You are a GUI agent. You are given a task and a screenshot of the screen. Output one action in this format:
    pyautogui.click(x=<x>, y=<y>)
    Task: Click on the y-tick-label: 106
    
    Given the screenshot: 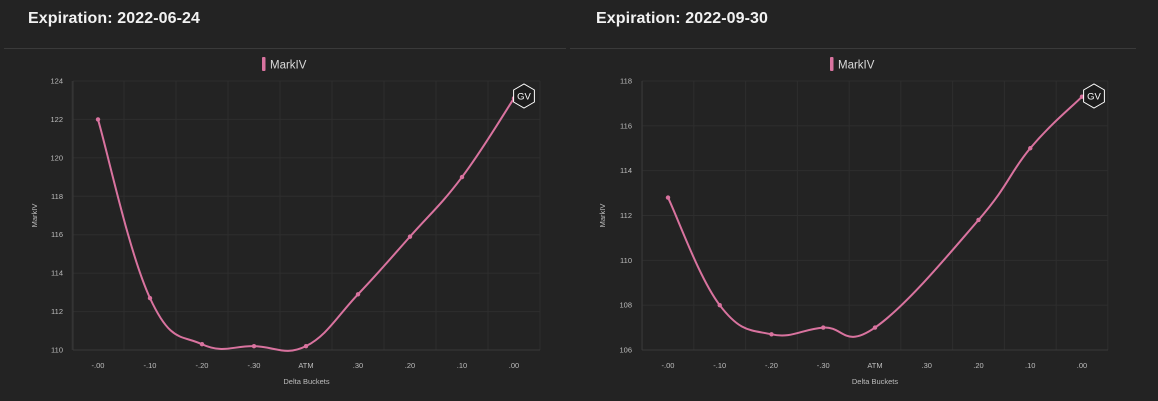 What is the action you would take?
    pyautogui.click(x=625, y=350)
    